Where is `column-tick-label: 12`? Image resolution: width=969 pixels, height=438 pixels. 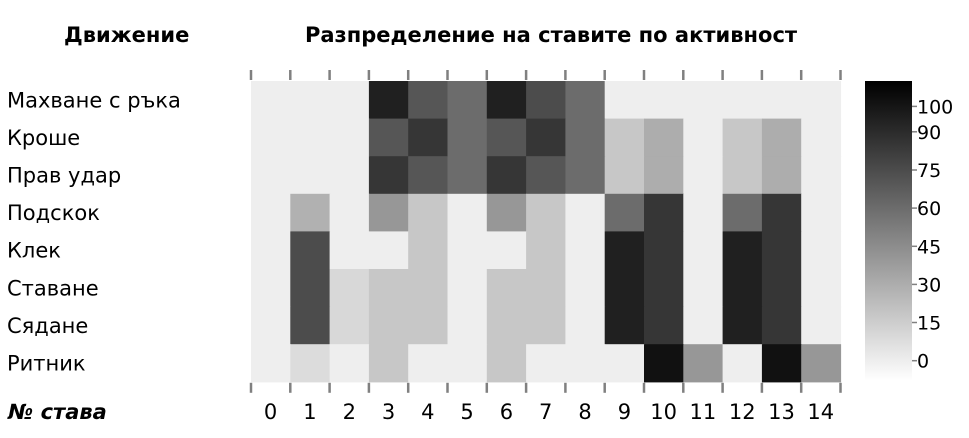
column-tick-label: 12 is located at coordinates (742, 412).